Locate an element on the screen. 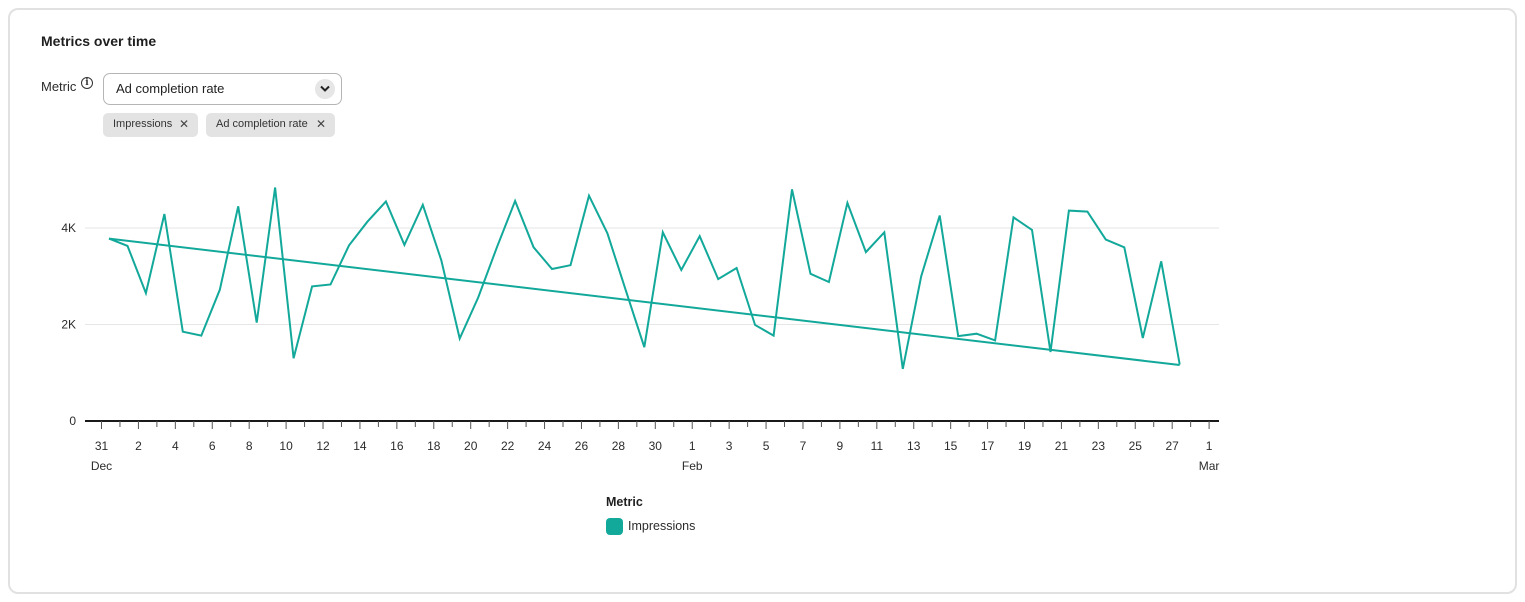 The width and height of the screenshot is (1525, 602). x-tick-label: 8 is located at coordinates (249, 446).